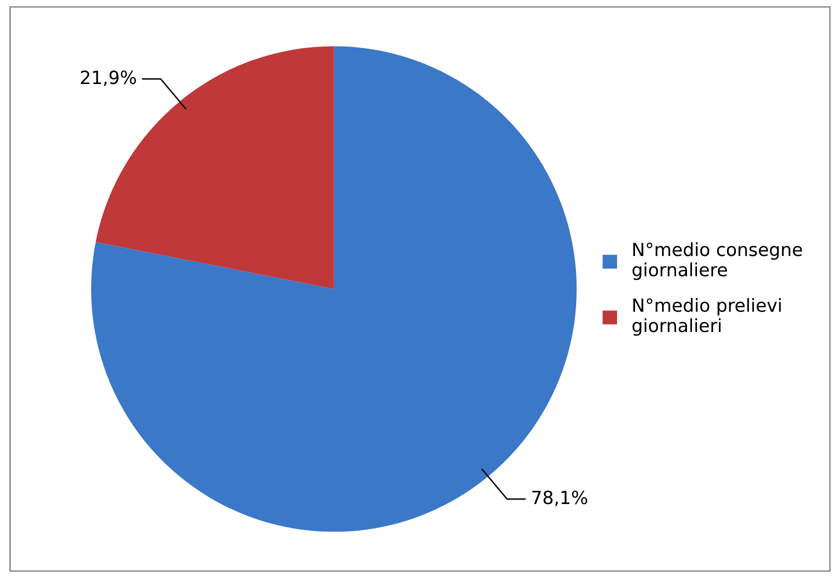 This screenshot has width=840, height=578. Describe the element at coordinates (717, 261) in the screenshot. I see `legend-label: N°medio consegne giornaliere` at that location.